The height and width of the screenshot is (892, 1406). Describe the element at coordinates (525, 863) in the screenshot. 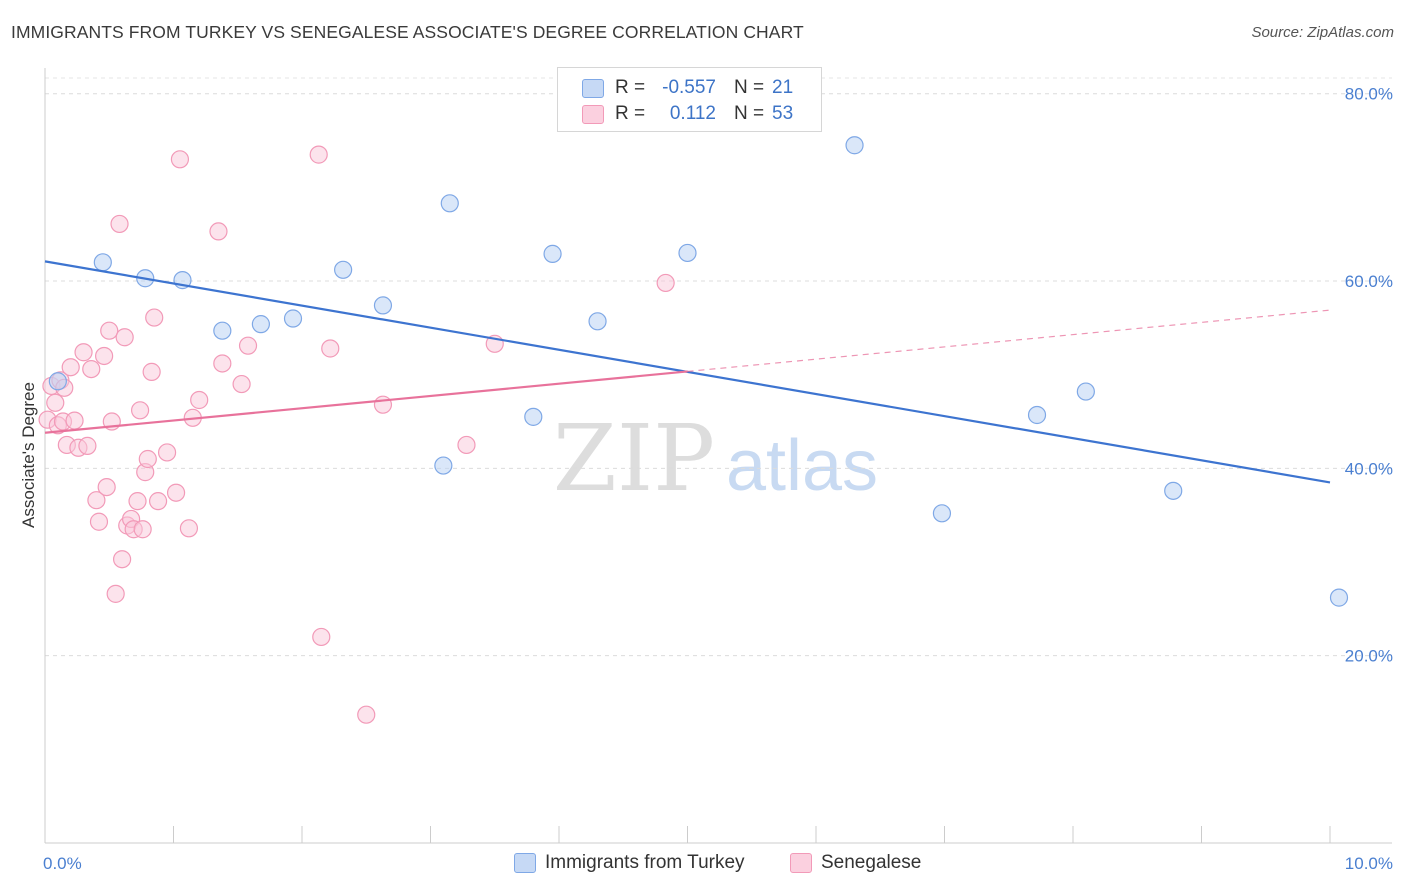

I see `bottom-legend-swatch-turkey` at that location.